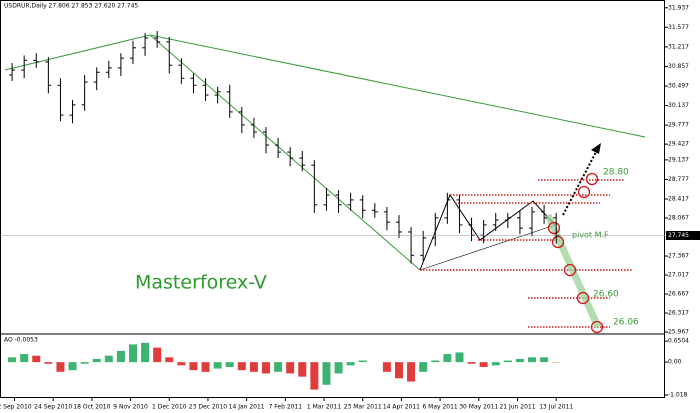 The height and width of the screenshot is (413, 700). I want to click on x-tick-label: 13 Jul 2011, so click(556, 407).